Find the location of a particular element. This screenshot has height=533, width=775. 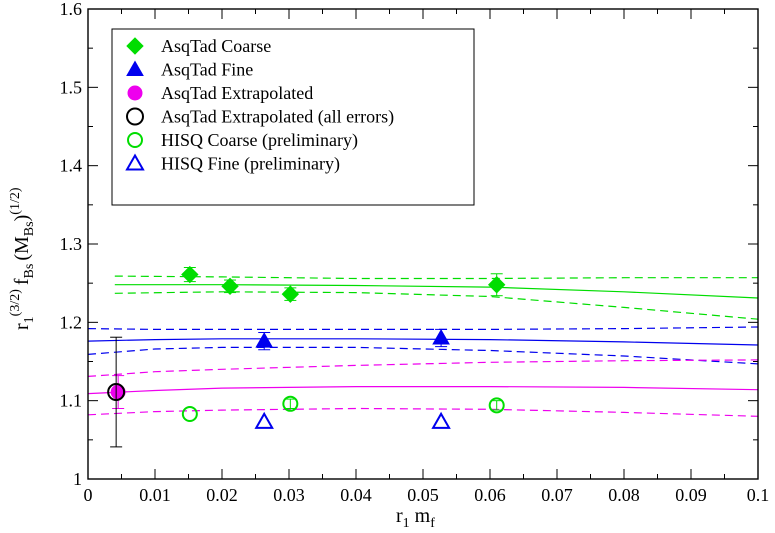

y-tick-label: 1.5 is located at coordinates (71, 87).